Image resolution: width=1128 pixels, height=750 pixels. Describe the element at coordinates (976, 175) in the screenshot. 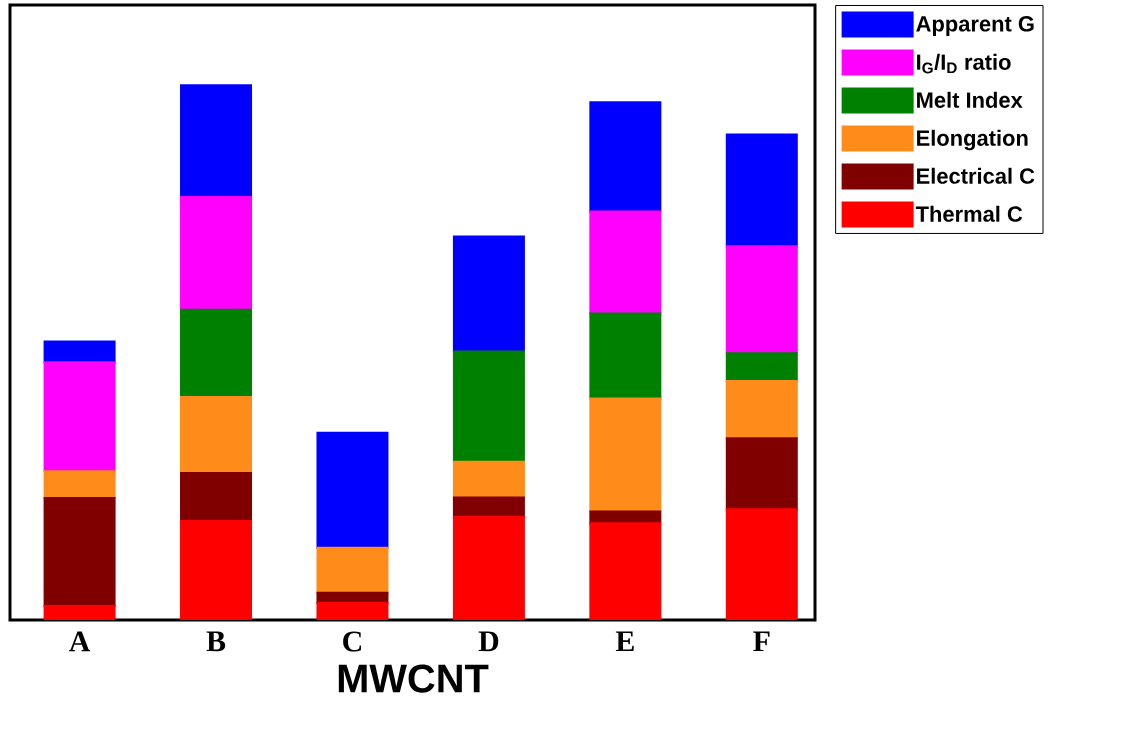

I see `legend-label: Electrical C` at that location.